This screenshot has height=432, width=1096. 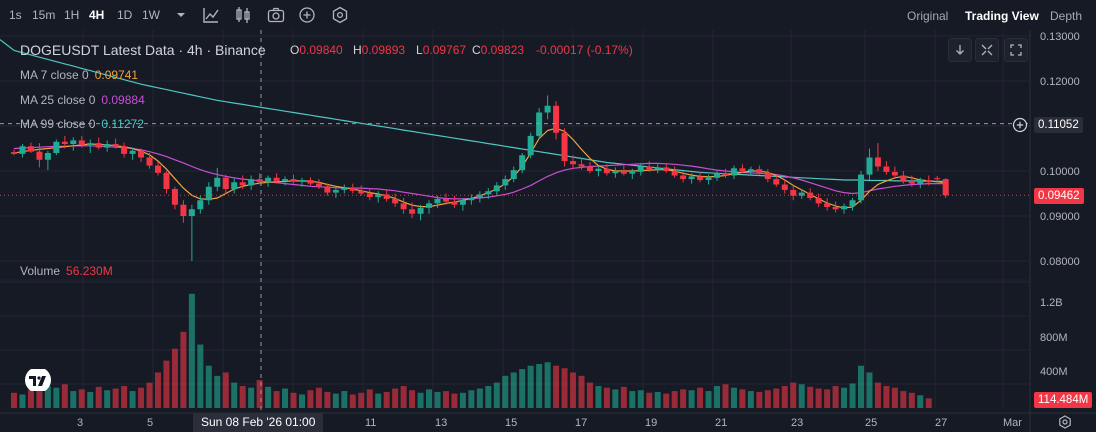 What do you see at coordinates (97, 15) in the screenshot?
I see `timeframe-4h: 4H` at bounding box center [97, 15].